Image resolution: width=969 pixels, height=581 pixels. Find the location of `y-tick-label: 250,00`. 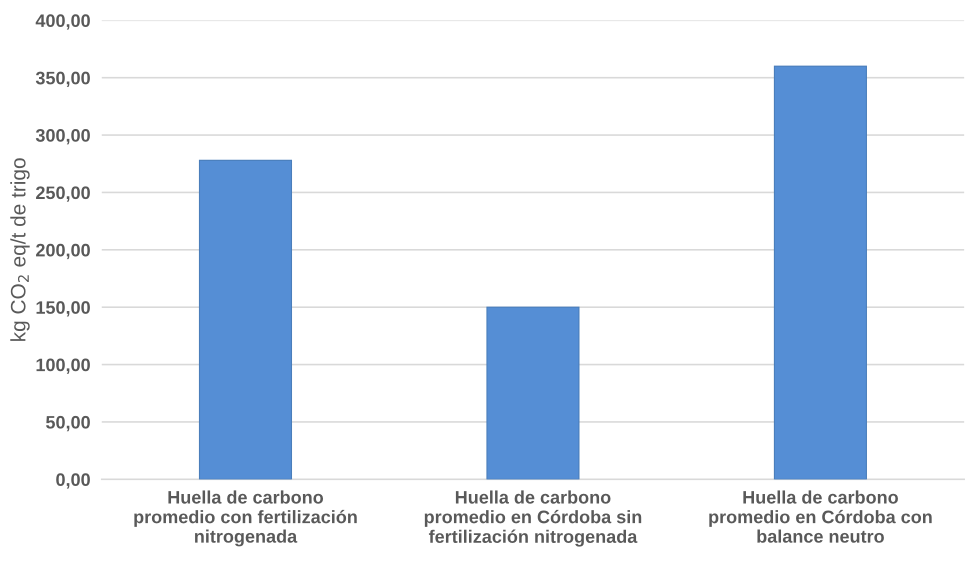

y-tick-label: 250,00 is located at coordinates (63, 194).